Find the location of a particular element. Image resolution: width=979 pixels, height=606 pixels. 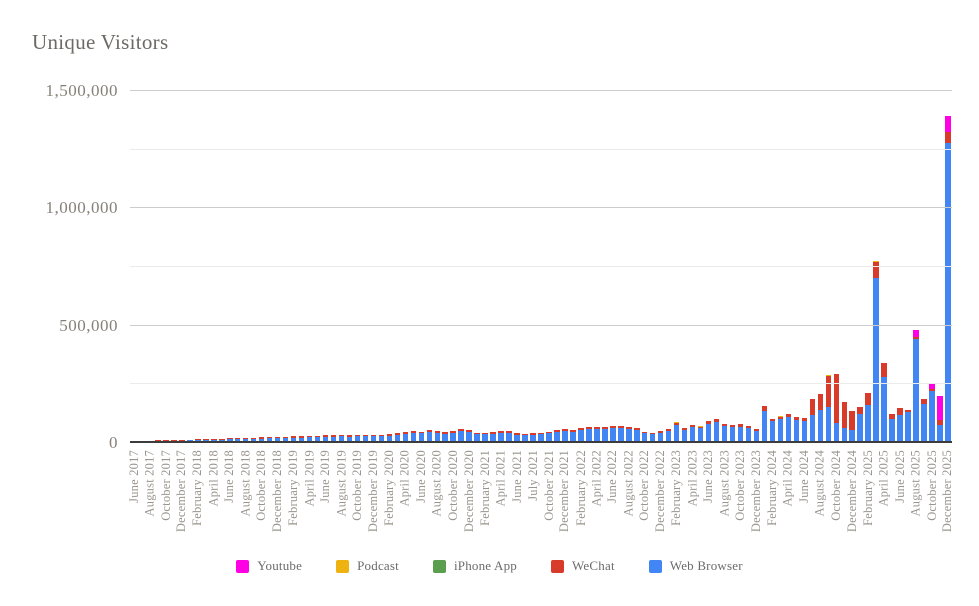

bar-january-2022 is located at coordinates (573, 436).